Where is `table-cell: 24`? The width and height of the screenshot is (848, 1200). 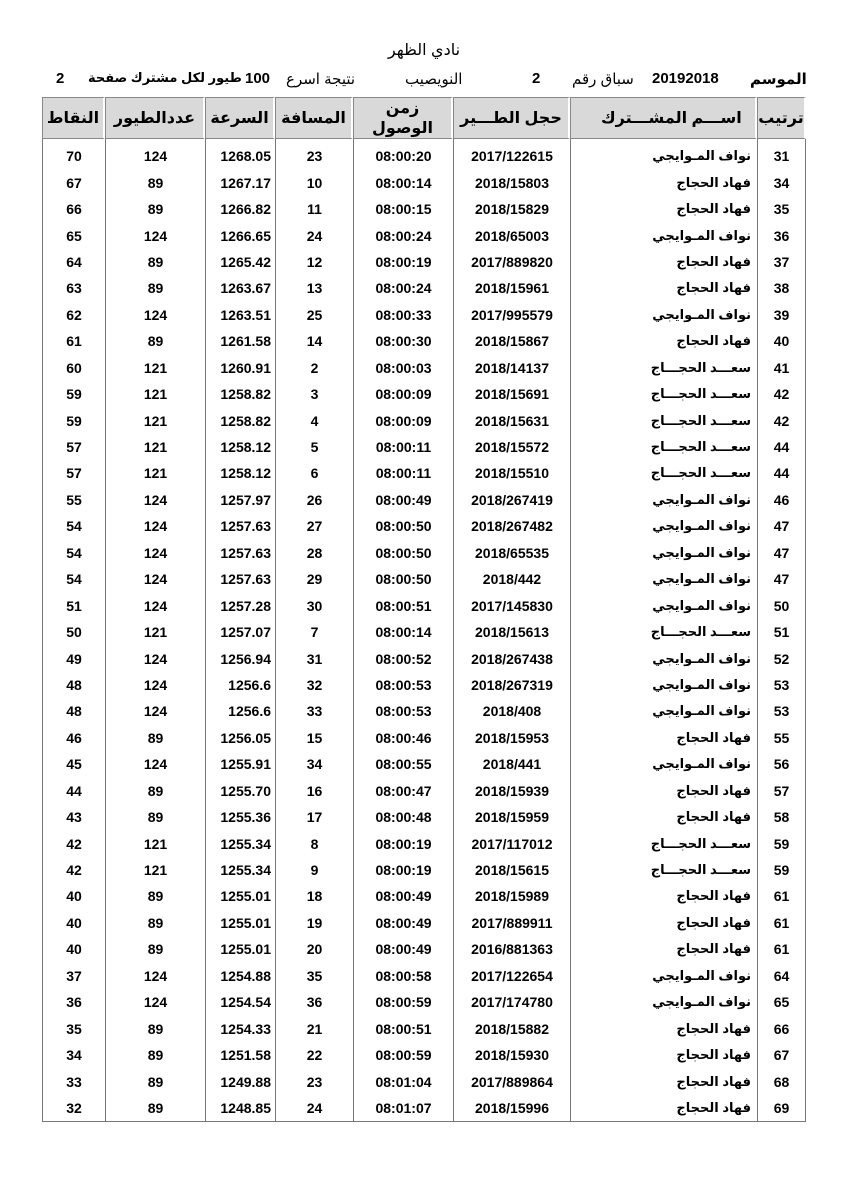 table-cell: 24 is located at coordinates (314, 1108).